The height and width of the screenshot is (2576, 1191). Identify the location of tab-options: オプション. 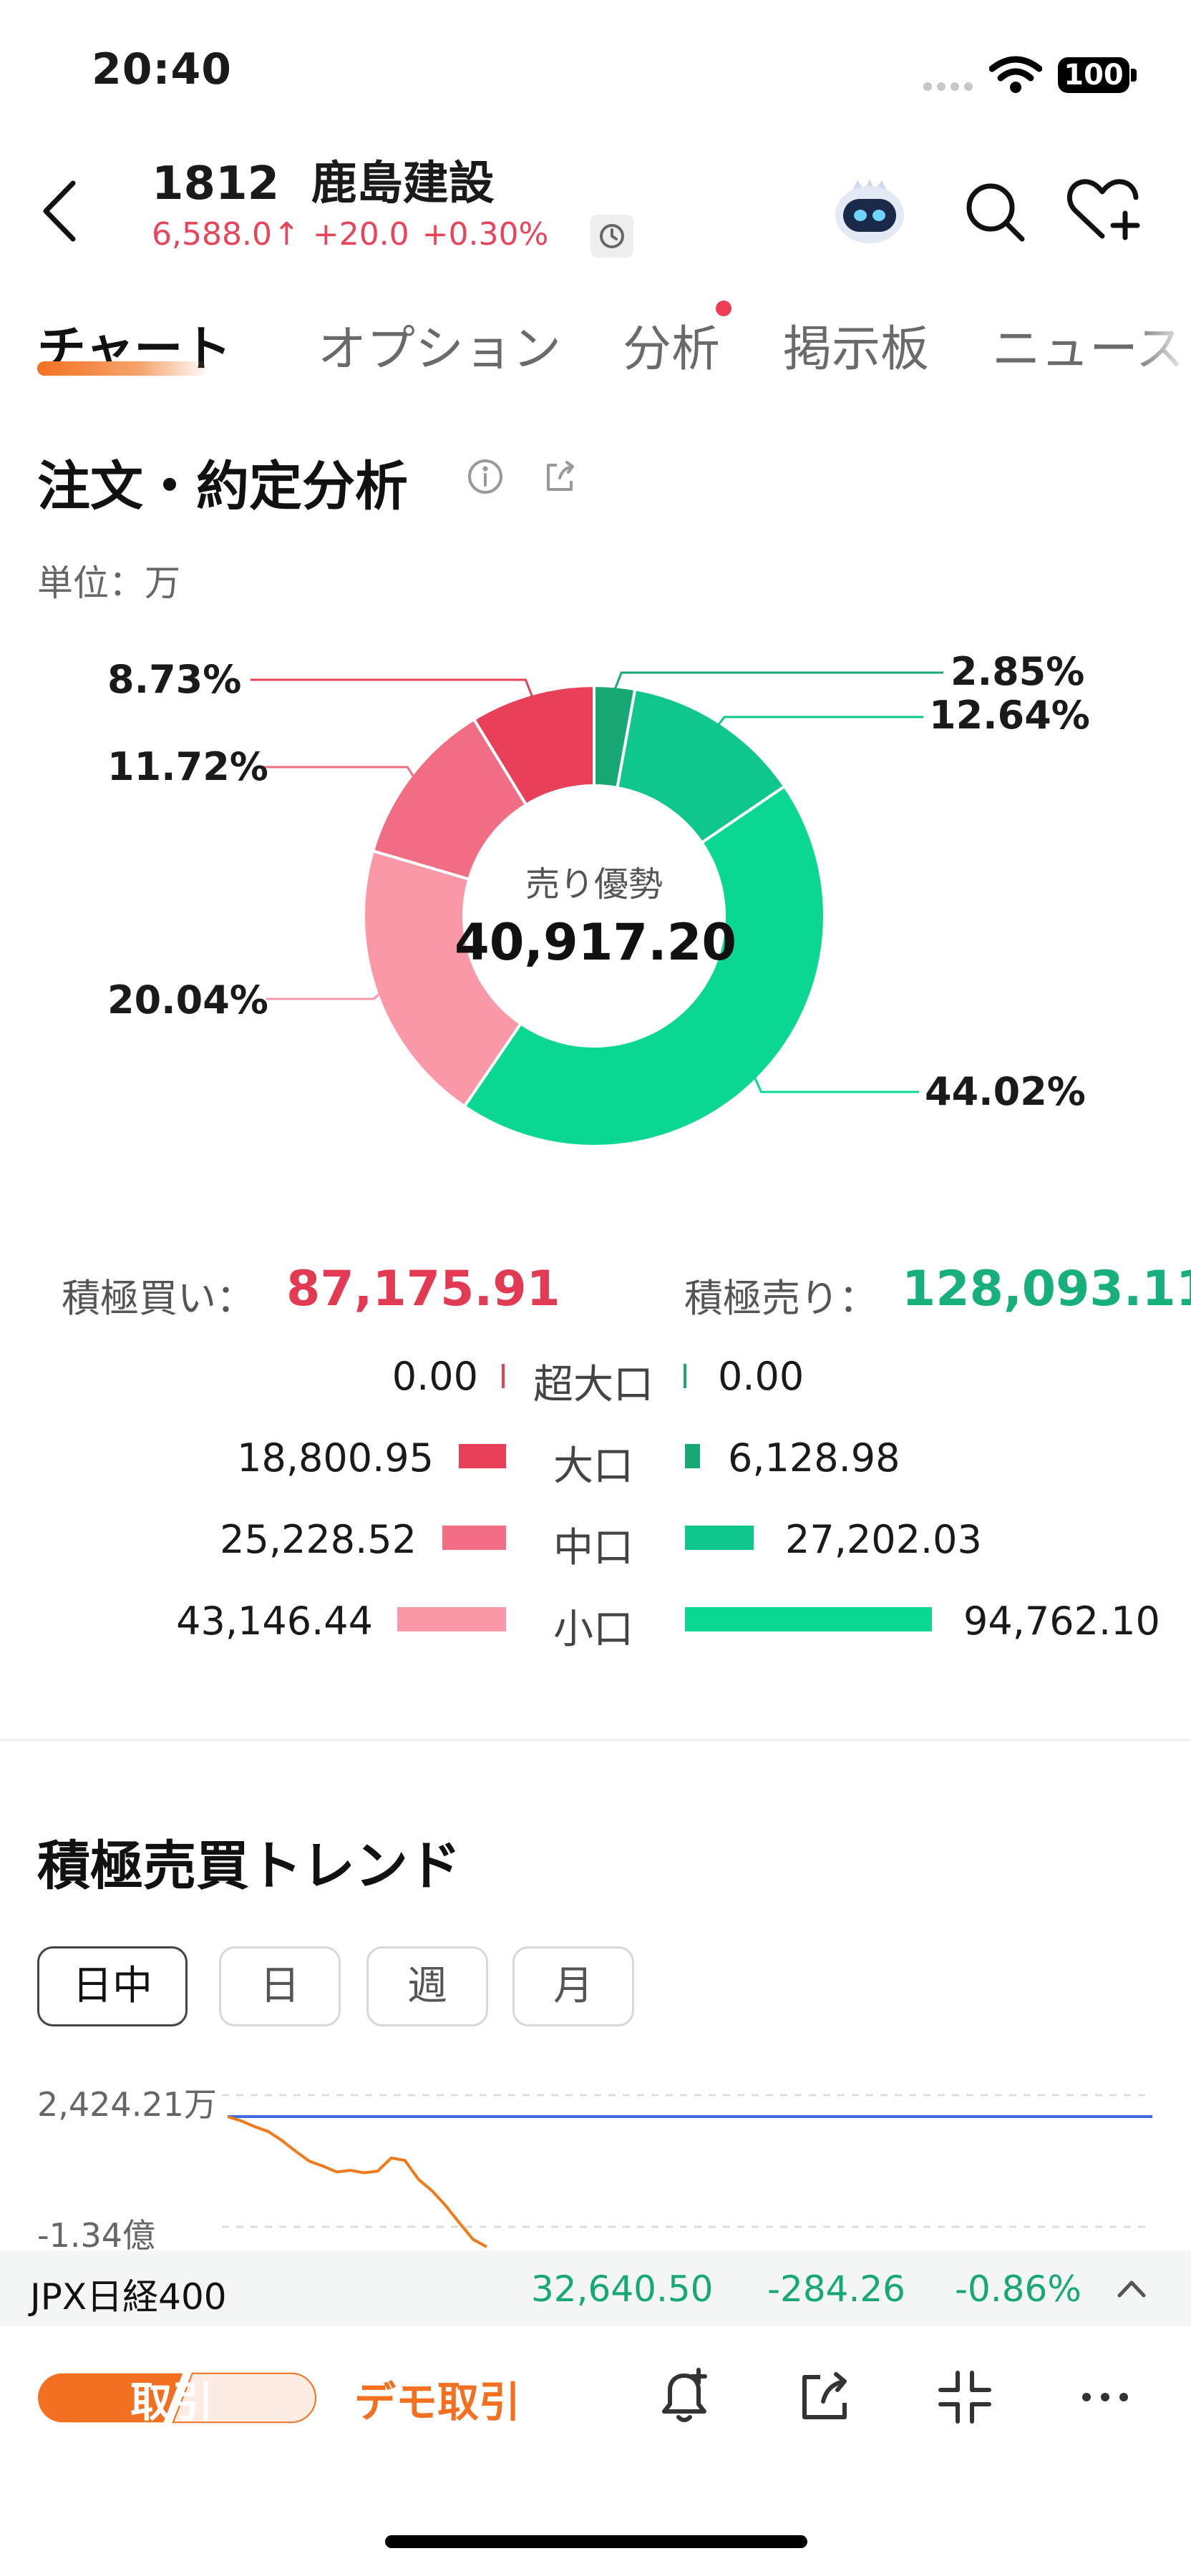
(440, 349).